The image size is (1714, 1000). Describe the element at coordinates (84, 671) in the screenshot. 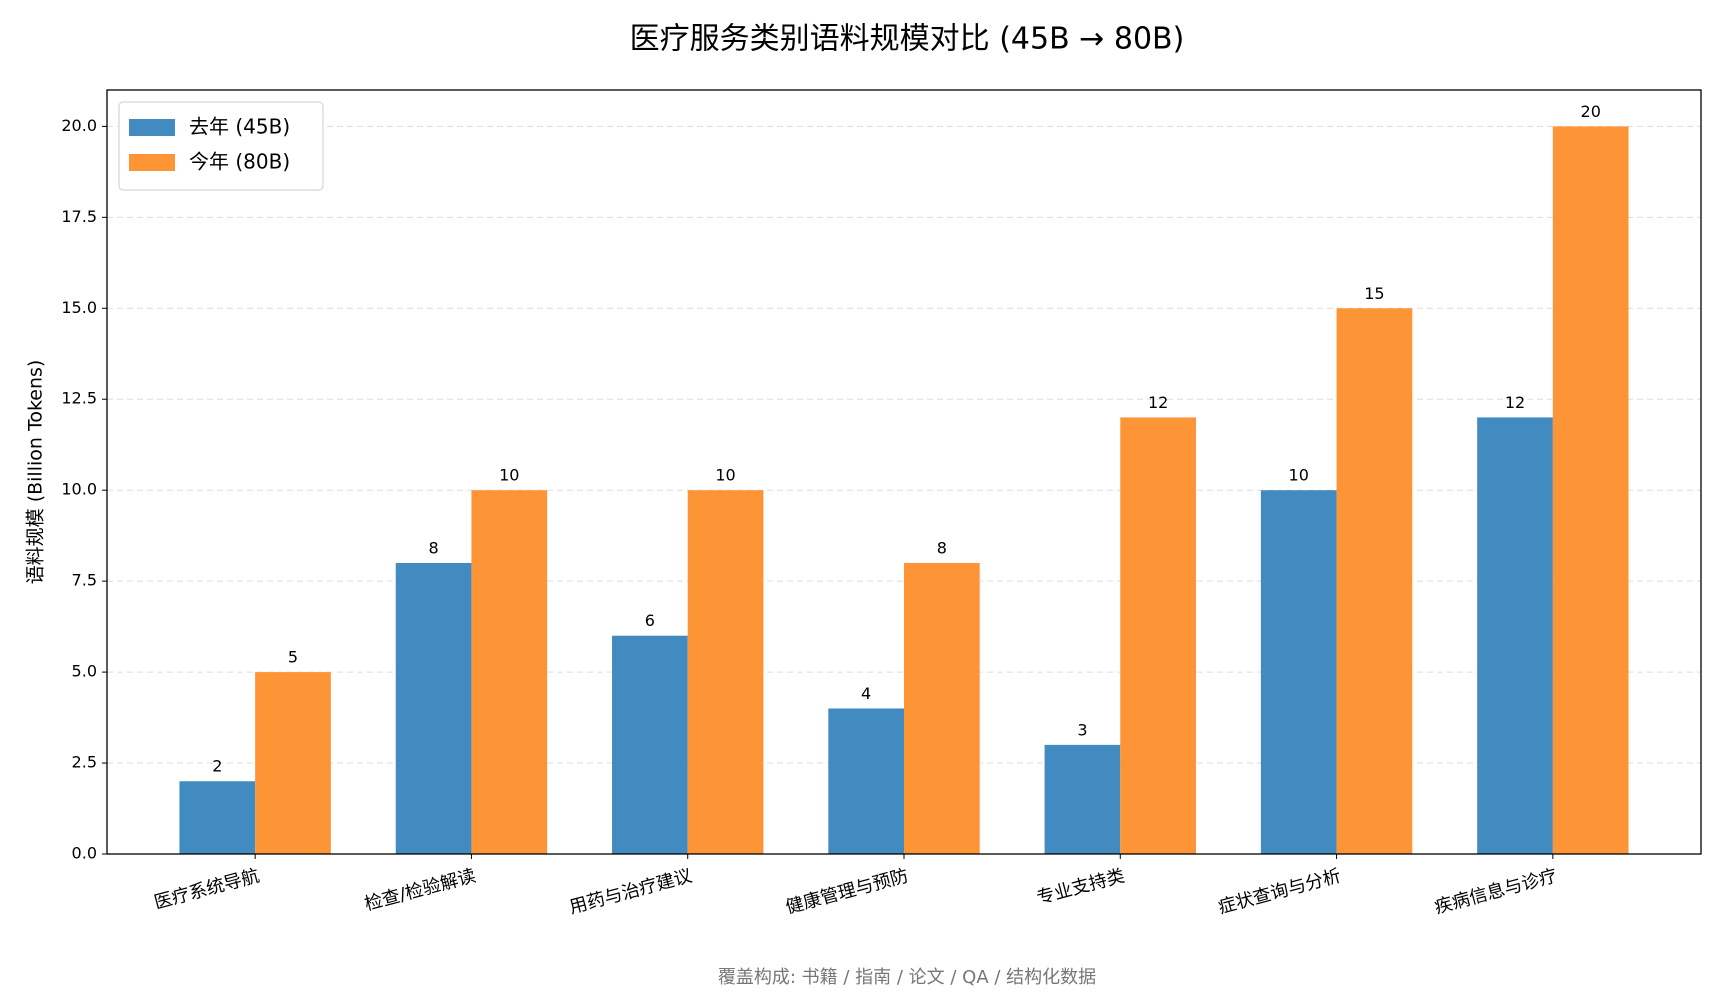

I see `y-tick-label: 5.0` at that location.